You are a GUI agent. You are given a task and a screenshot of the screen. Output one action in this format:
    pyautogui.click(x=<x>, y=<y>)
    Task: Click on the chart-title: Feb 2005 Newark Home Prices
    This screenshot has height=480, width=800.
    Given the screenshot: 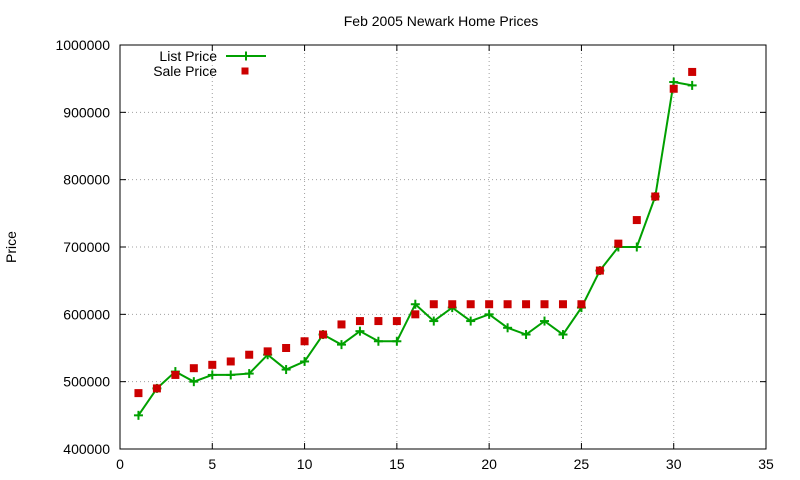 What is the action you would take?
    pyautogui.click(x=441, y=21)
    